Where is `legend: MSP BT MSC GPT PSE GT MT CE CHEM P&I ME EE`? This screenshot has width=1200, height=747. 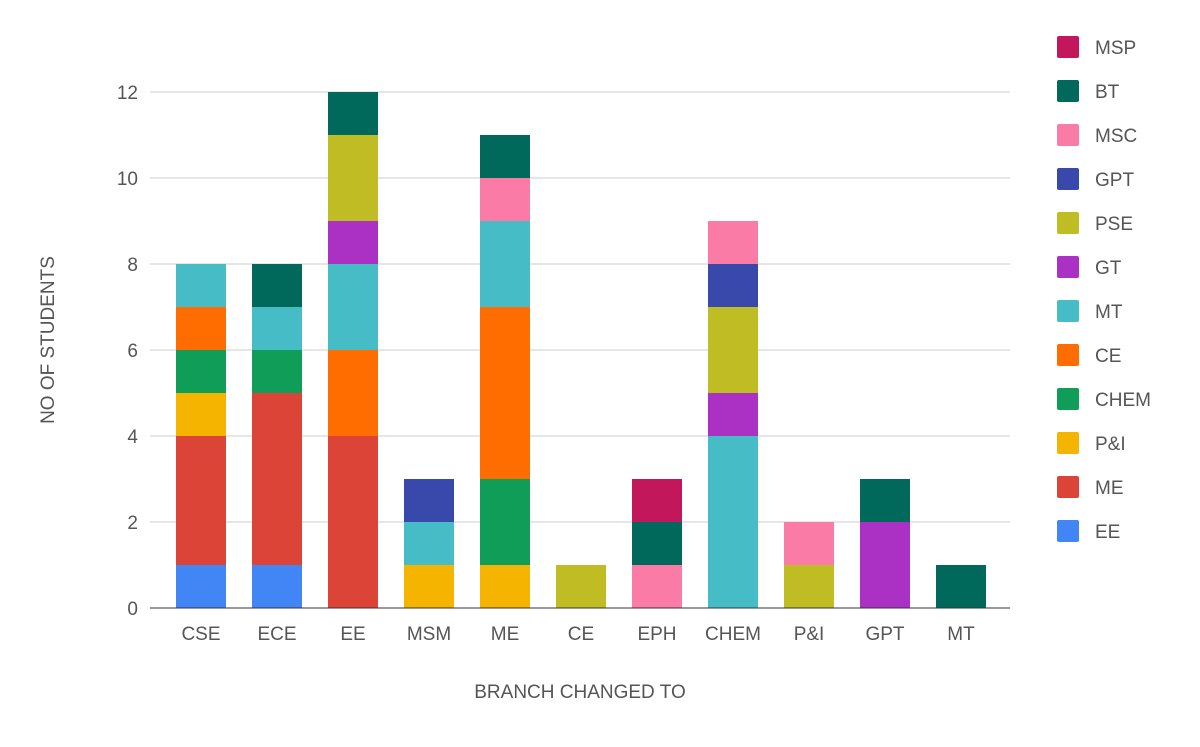
legend: MSP BT MSC GPT PSE GT MT CE CHEM P&I ME EE is located at coordinates (1104, 289).